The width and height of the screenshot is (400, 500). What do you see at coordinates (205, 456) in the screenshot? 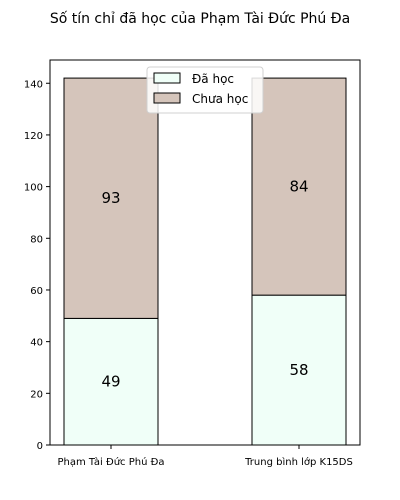
I see `x-axis: Phạm Tài Đức Phú Đa Trung bình lớp K15DS` at bounding box center [205, 456].